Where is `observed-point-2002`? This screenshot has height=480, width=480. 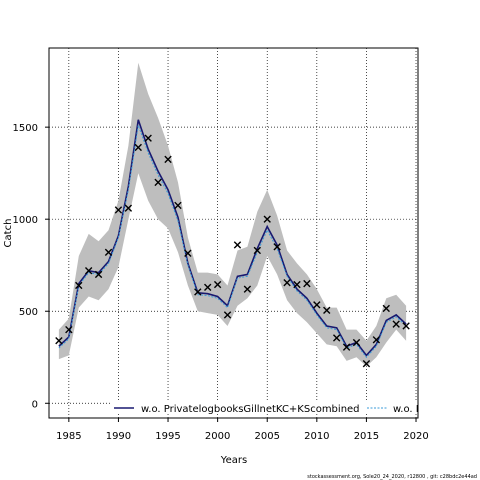 observed-point-2002 is located at coordinates (237, 245).